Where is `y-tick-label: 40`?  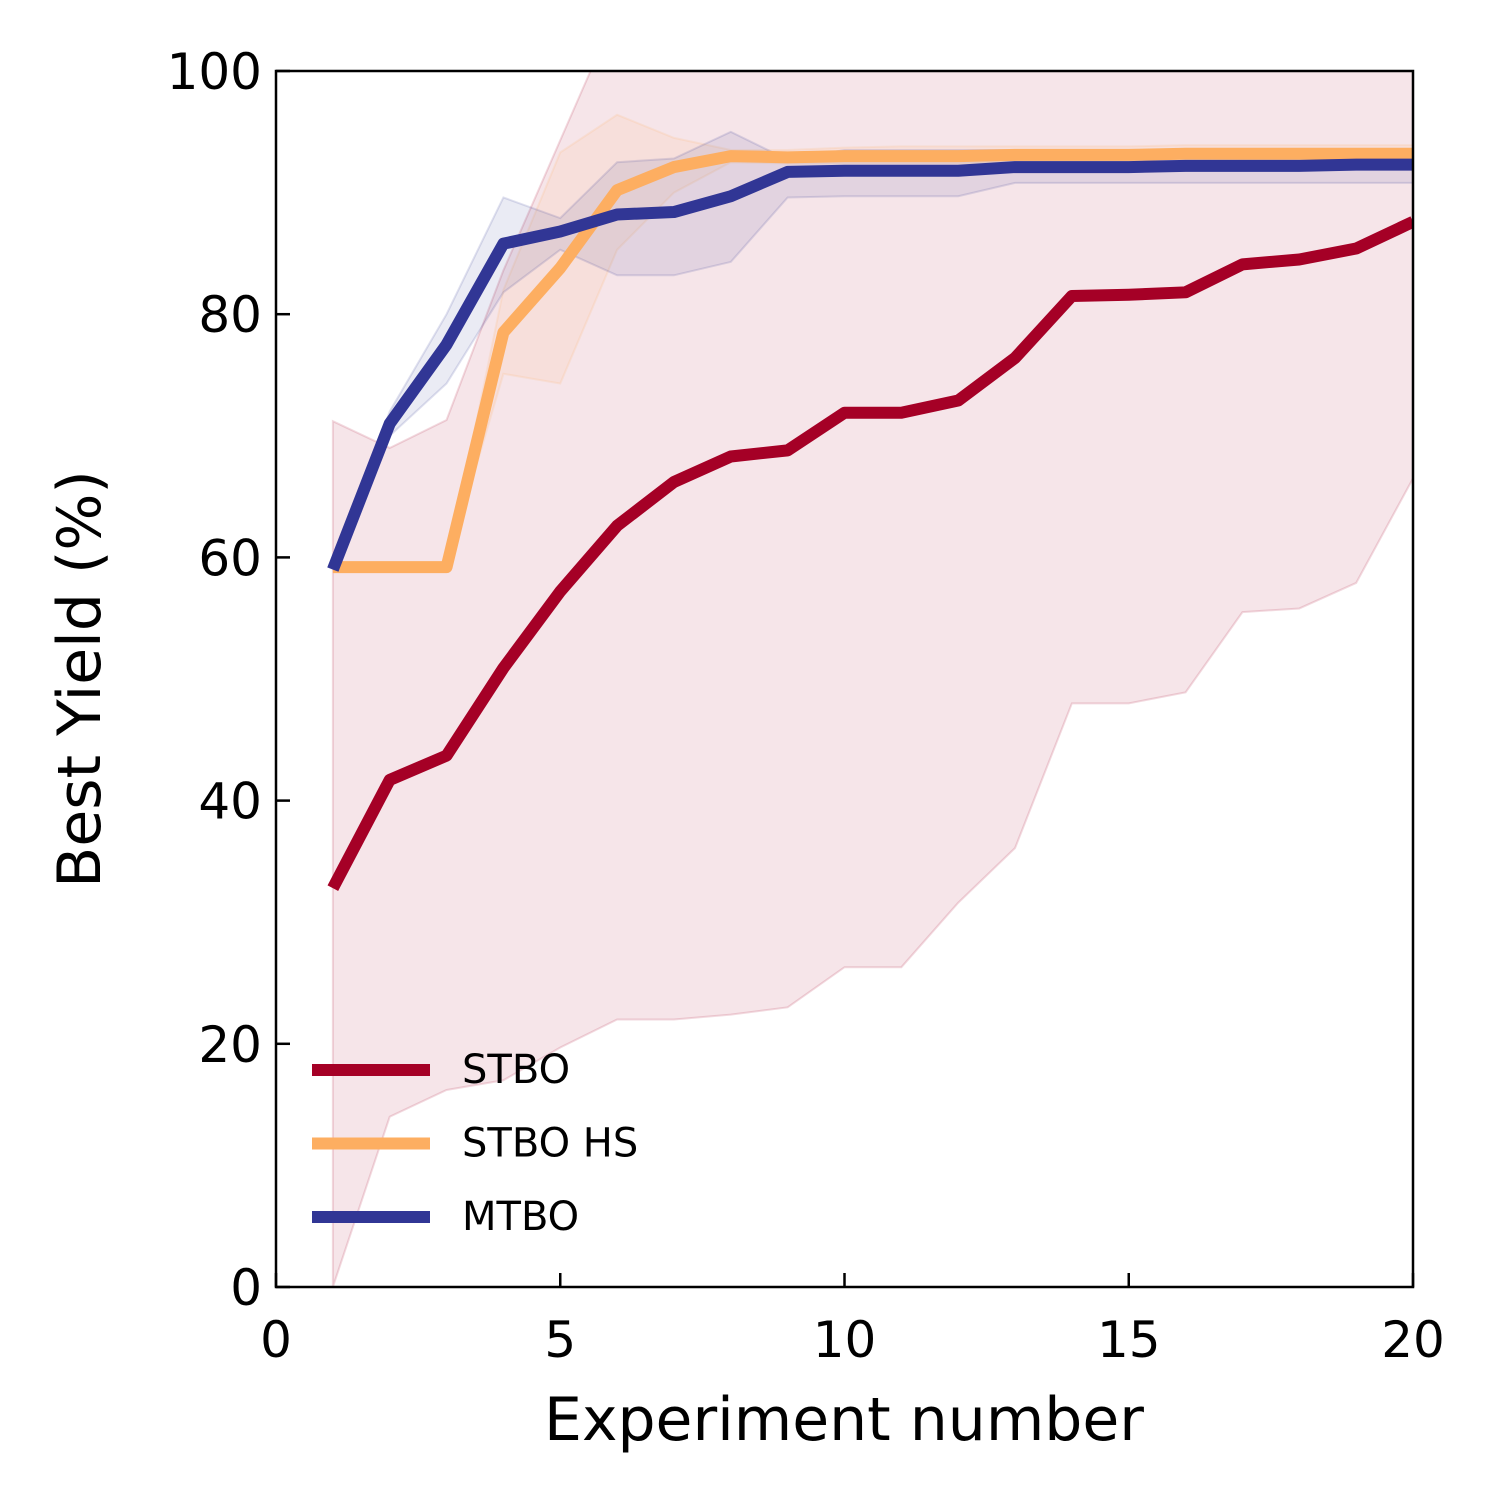
y-tick-label: 40 is located at coordinates (230, 802).